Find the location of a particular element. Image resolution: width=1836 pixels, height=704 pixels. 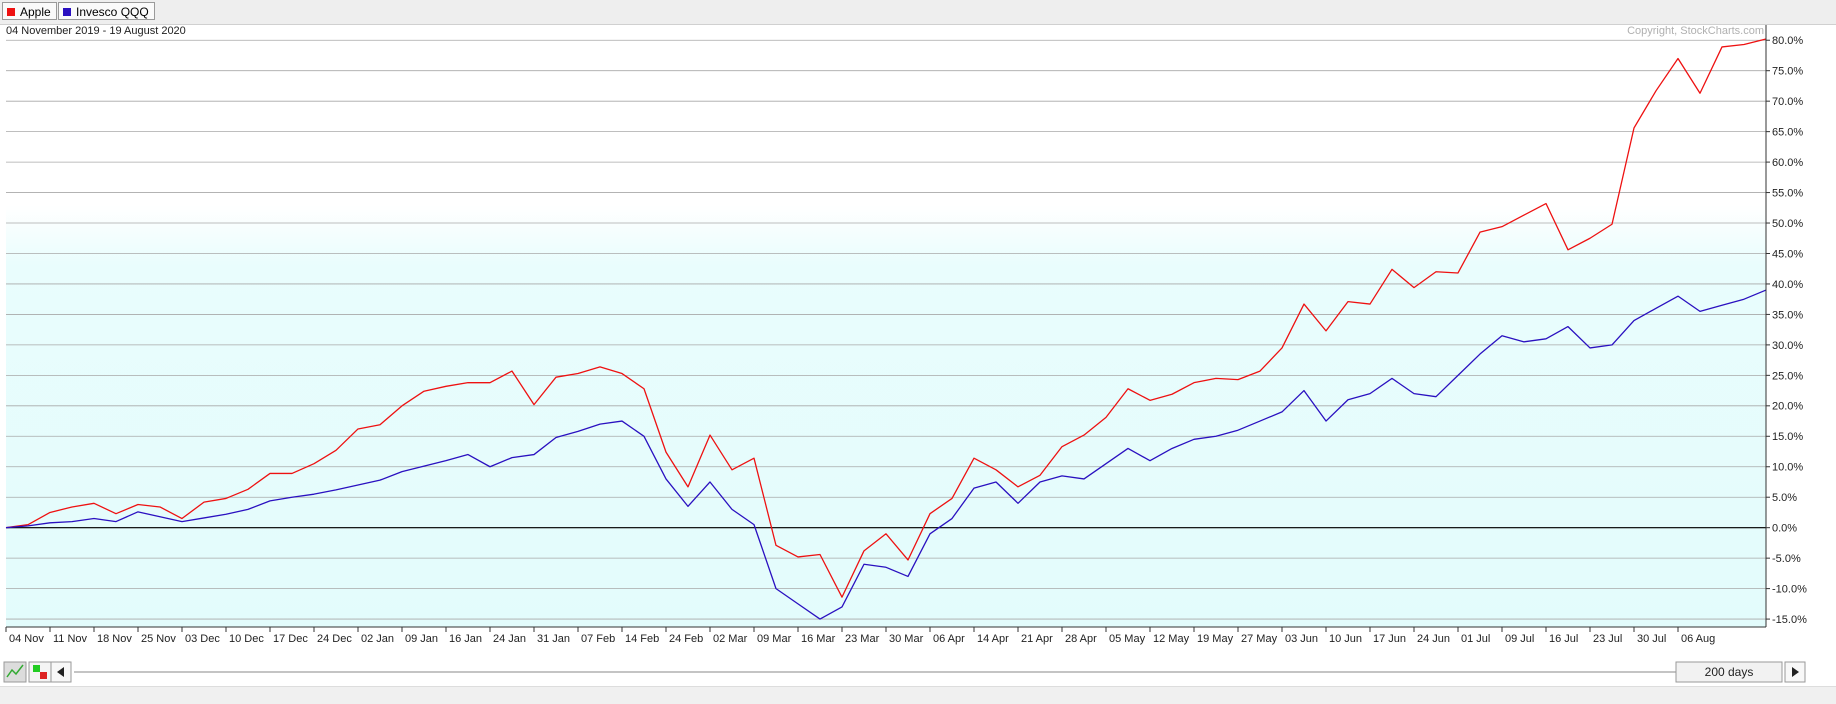

status-bar is located at coordinates (918, 695).